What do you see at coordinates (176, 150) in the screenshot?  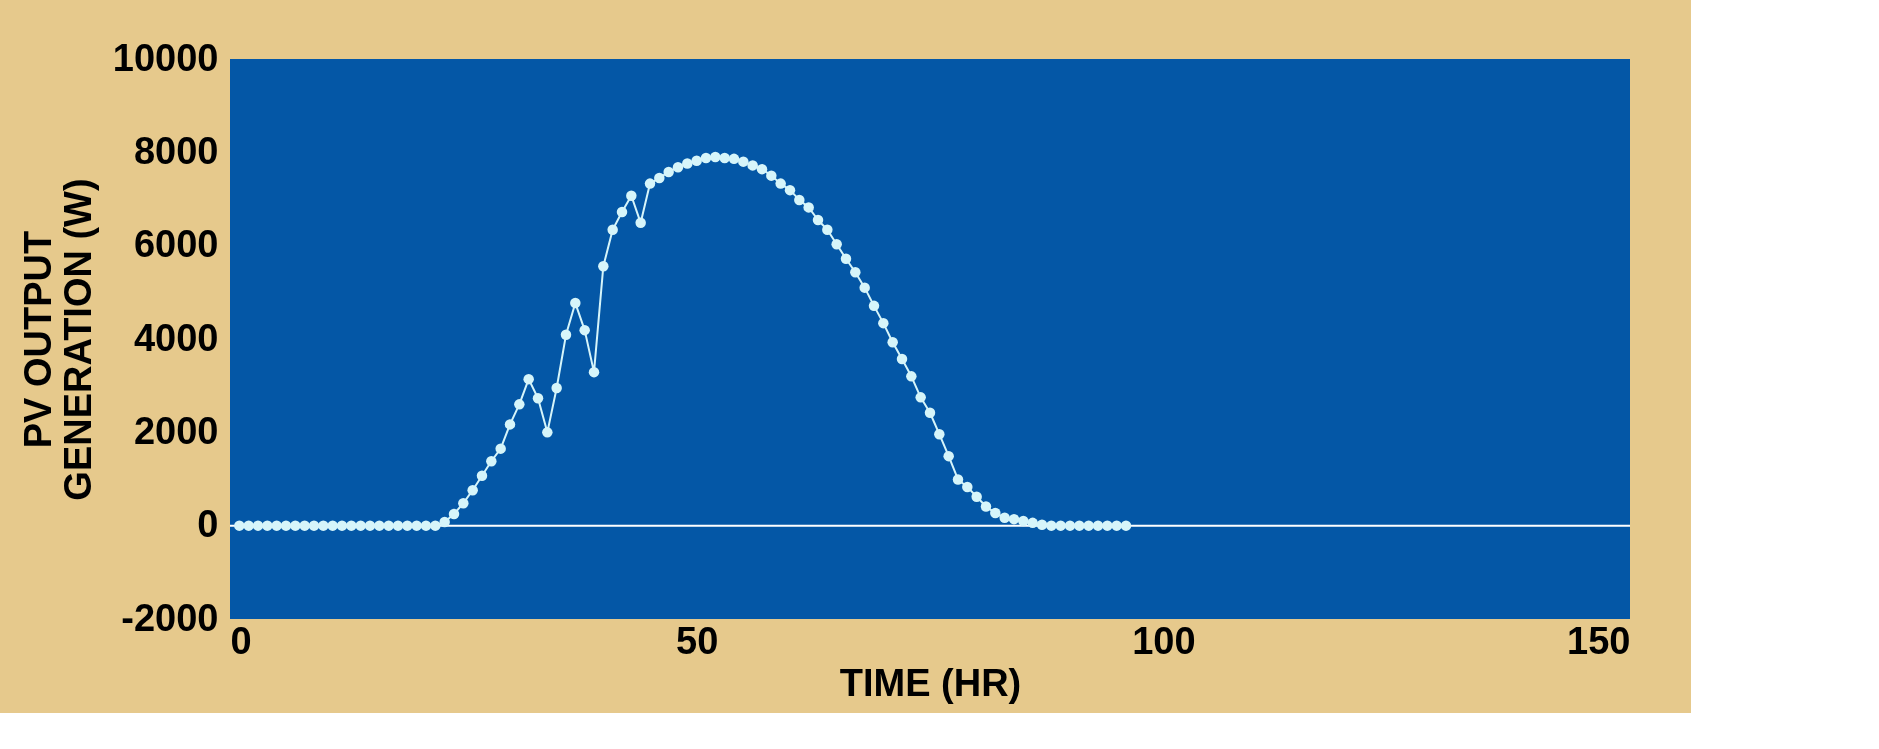 I see `y-tick-label: 8000` at bounding box center [176, 150].